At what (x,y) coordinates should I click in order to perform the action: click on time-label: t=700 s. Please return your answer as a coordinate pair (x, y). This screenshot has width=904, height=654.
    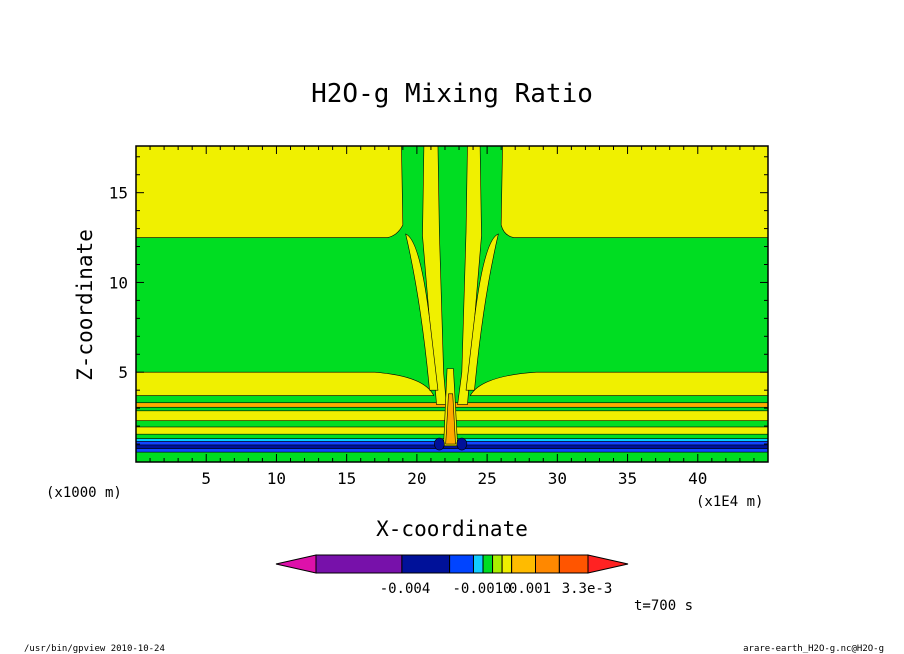
    Looking at the image, I should click on (663, 606).